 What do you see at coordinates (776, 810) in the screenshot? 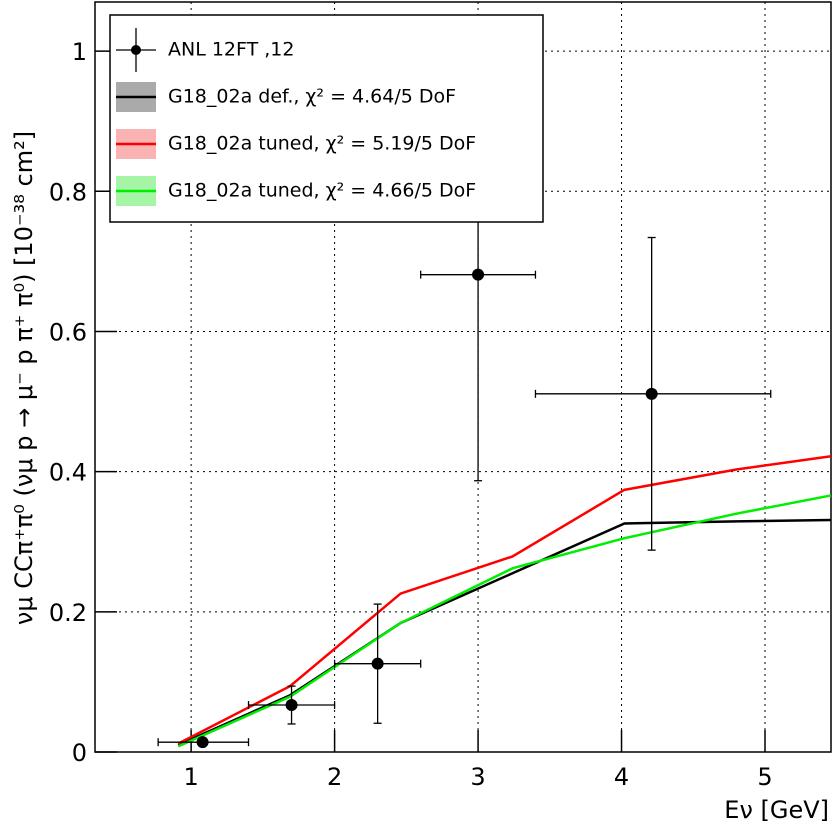
I see `x-axis-label: Eν [GeV]` at bounding box center [776, 810].